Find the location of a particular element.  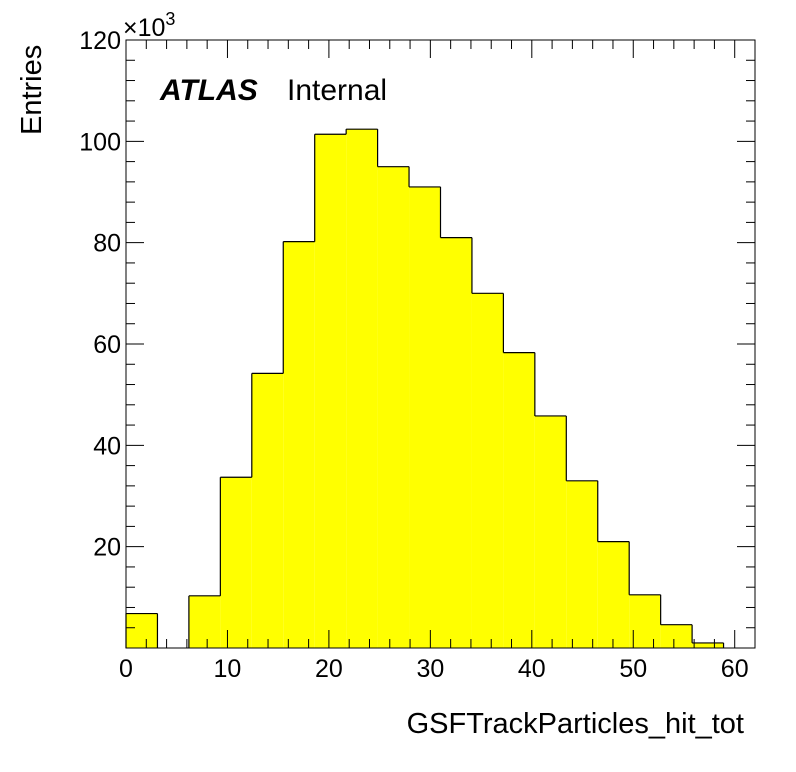

y-tick-label: 120 is located at coordinates (100, 41).